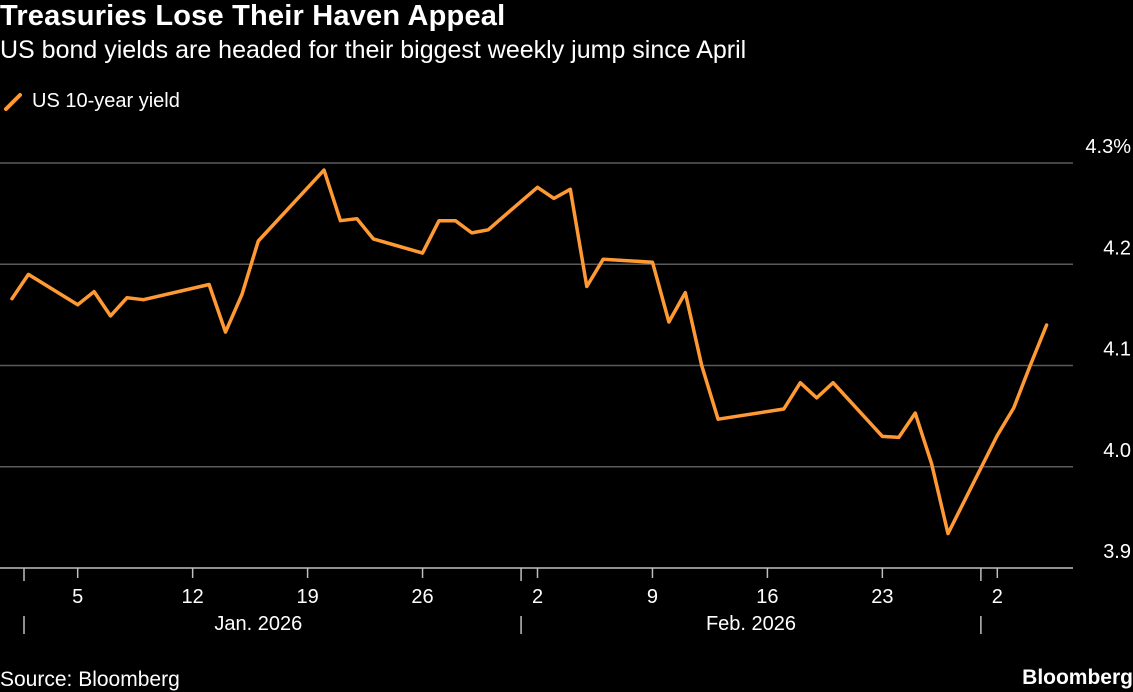 The width and height of the screenshot is (1133, 692). I want to click on y-tick-label: 4.0, so click(1117, 451).